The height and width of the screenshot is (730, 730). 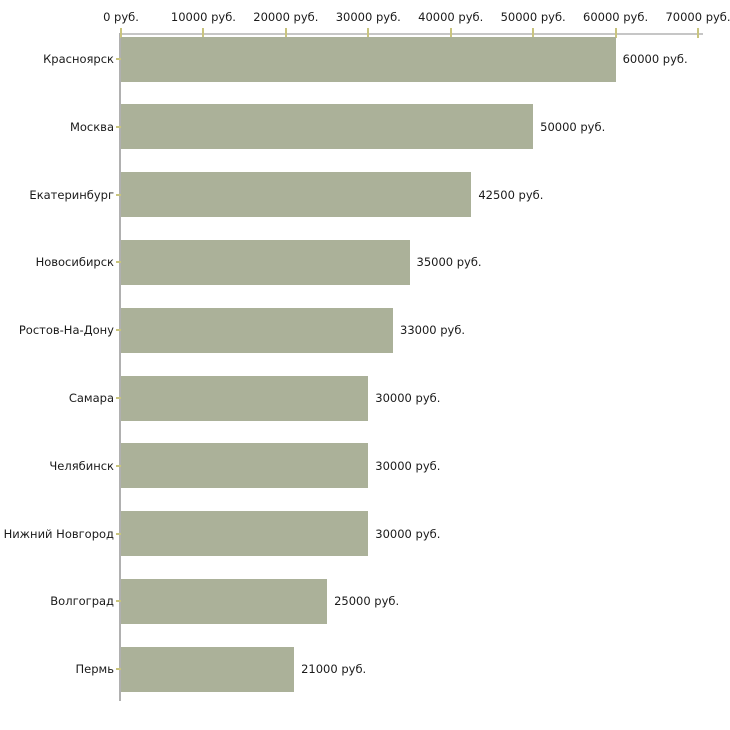 What do you see at coordinates (697, 17) in the screenshot?
I see `x-tick-label: 70000 руб.` at bounding box center [697, 17].